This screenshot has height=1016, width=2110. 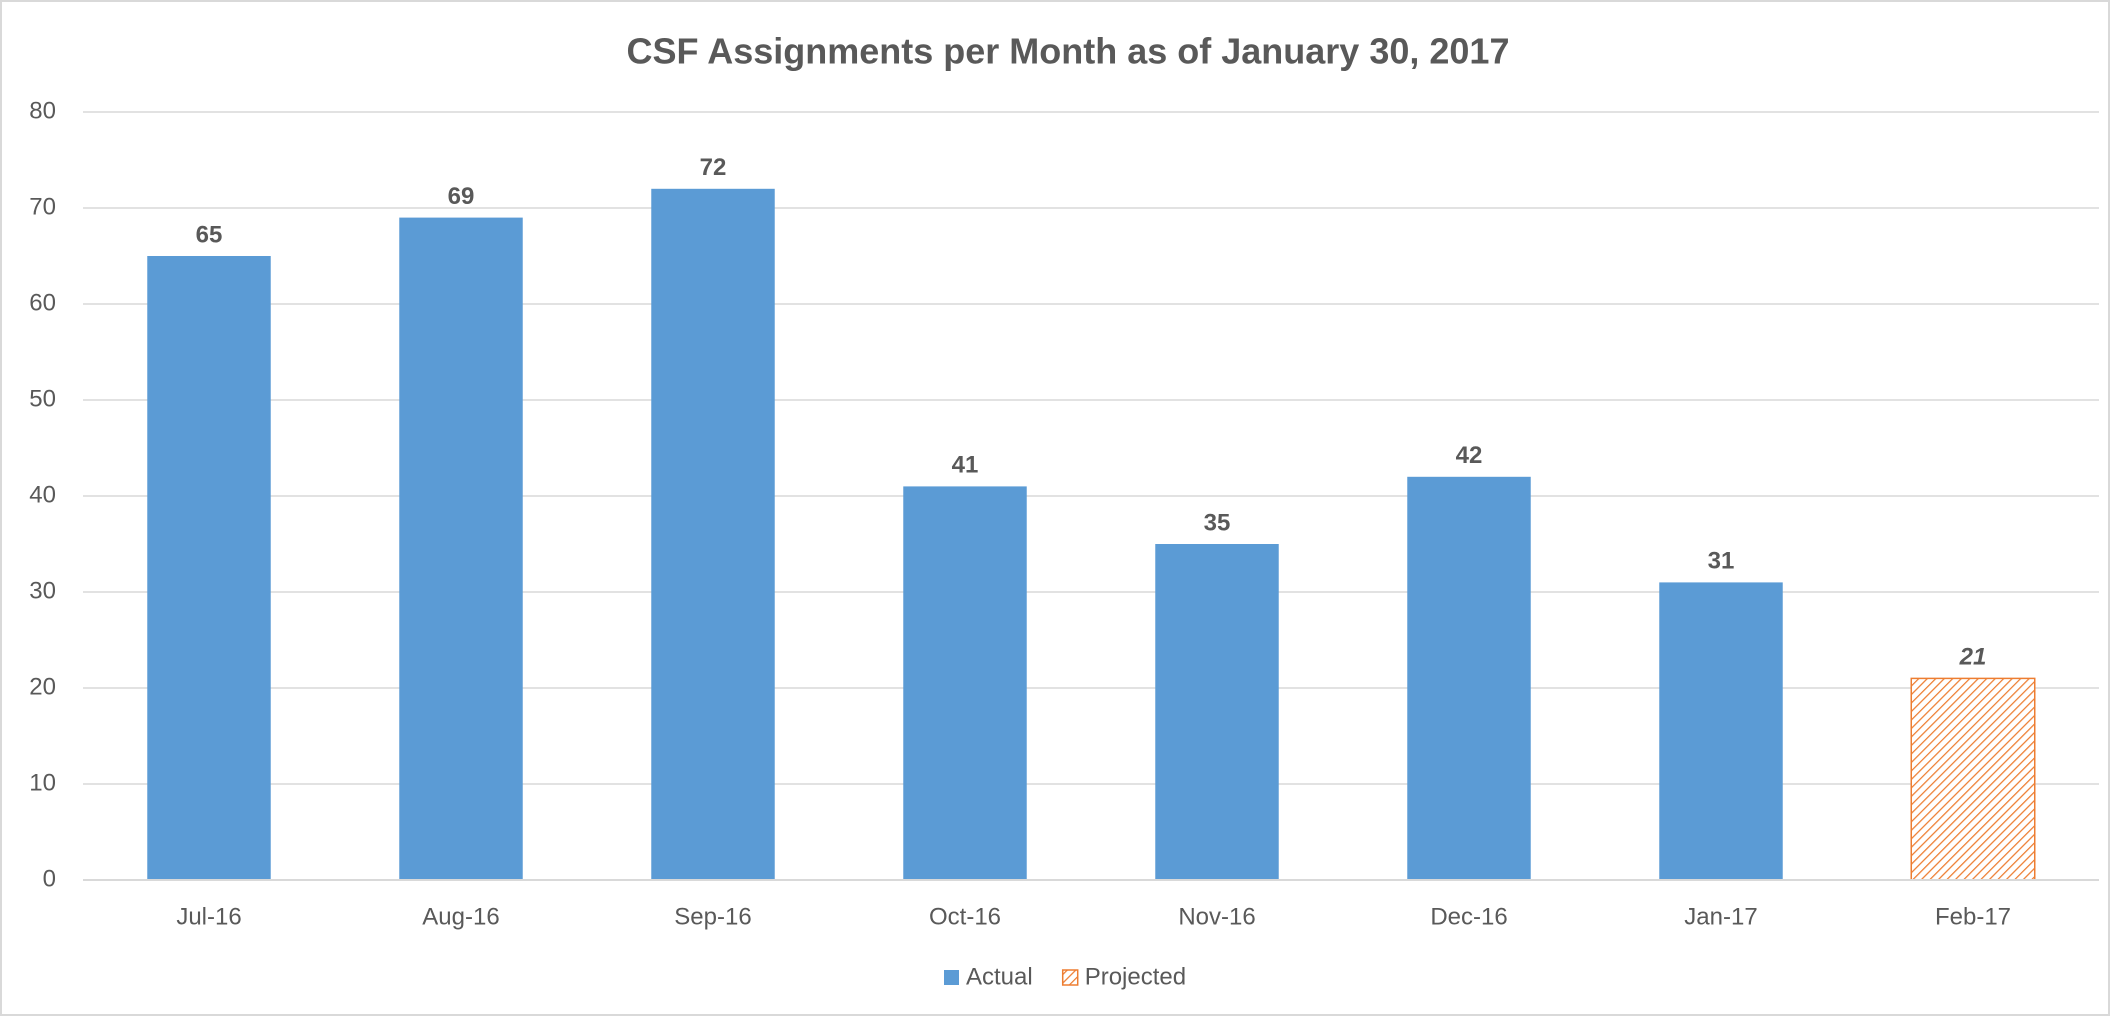 What do you see at coordinates (1720, 916) in the screenshot?
I see `x-tick-label: Jan-17` at bounding box center [1720, 916].